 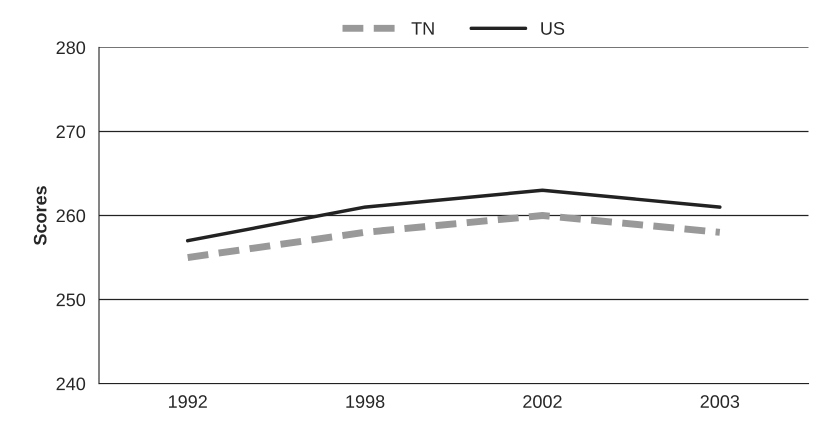 I want to click on y-axis-title: Scores, so click(x=40, y=216).